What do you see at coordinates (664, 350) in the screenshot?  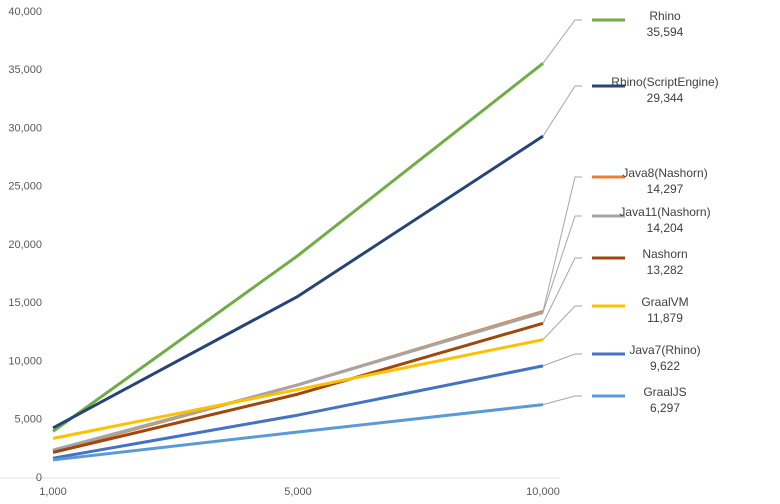 I see `legend-label: Java7(Rhino)` at bounding box center [664, 350].